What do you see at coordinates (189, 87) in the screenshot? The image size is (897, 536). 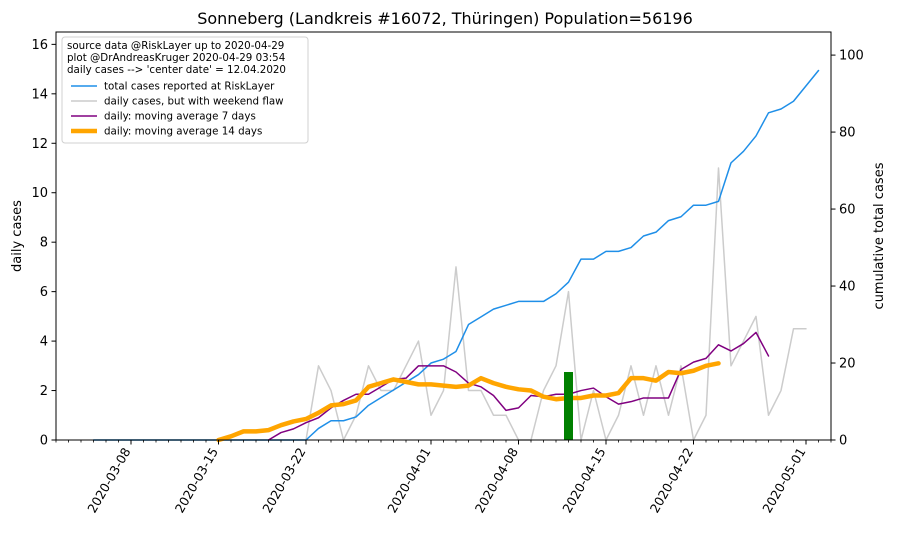 I see `legend-label: total cases reported at RiskLayer` at bounding box center [189, 87].